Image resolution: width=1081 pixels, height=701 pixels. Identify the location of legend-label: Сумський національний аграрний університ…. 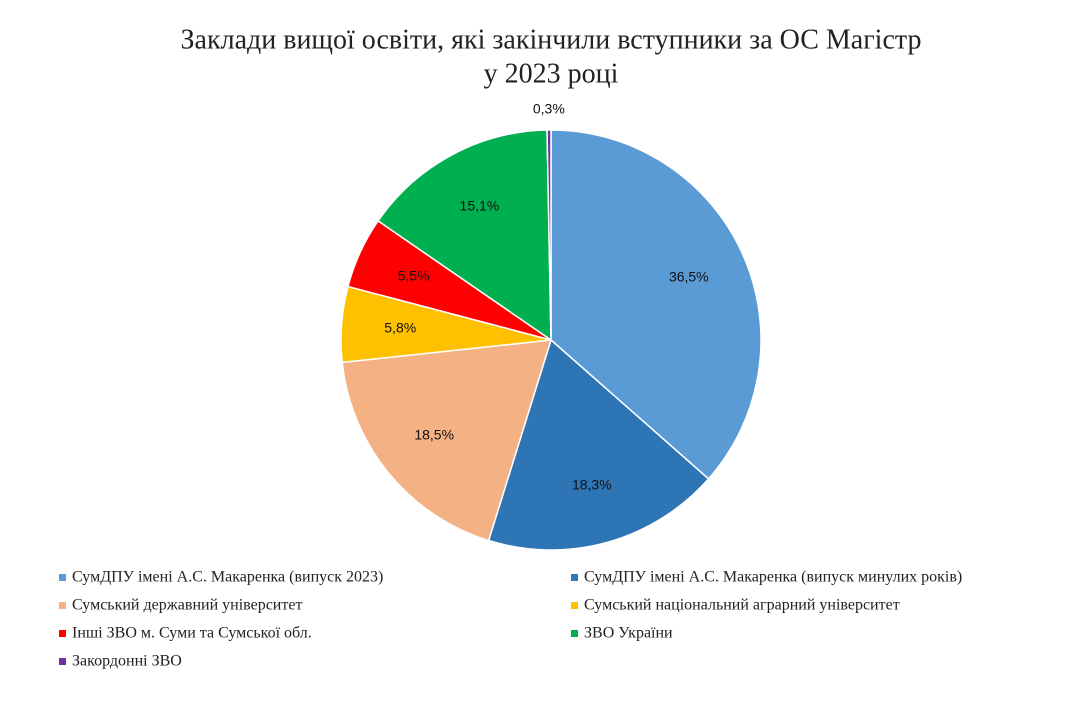
(742, 605).